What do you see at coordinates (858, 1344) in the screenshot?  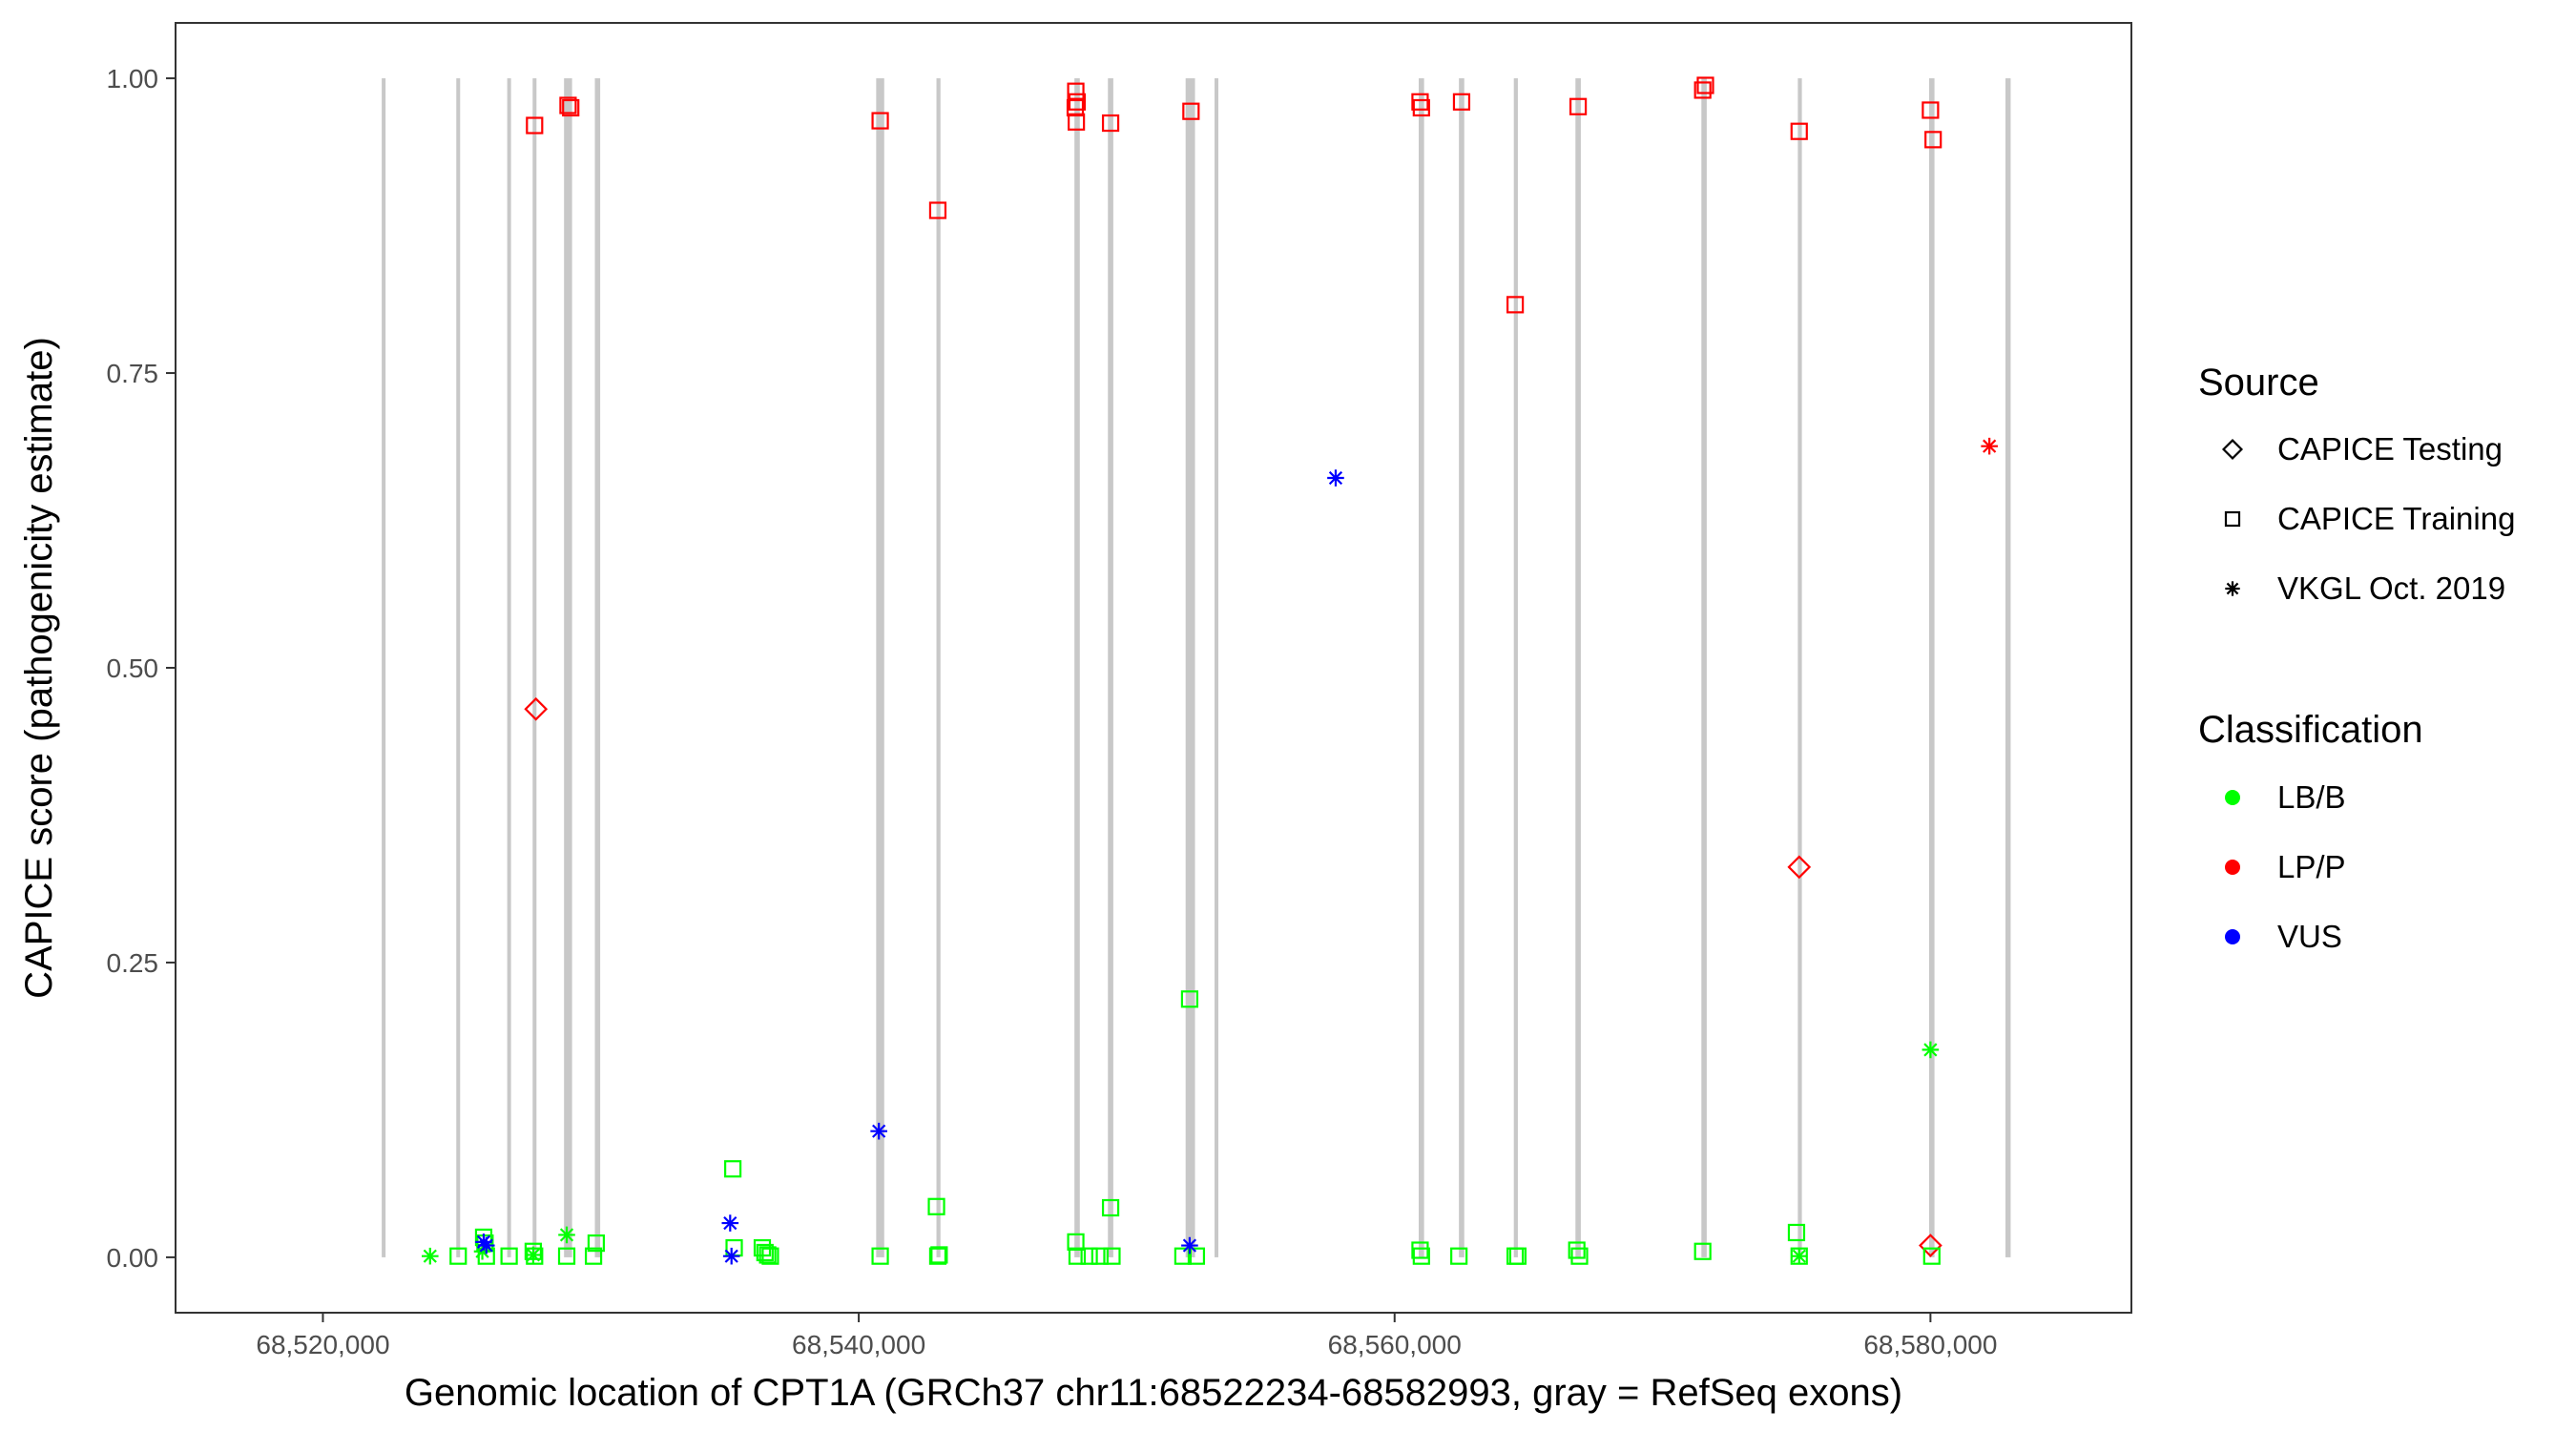 I see `x-tick-label-2: 68,540,000` at bounding box center [858, 1344].